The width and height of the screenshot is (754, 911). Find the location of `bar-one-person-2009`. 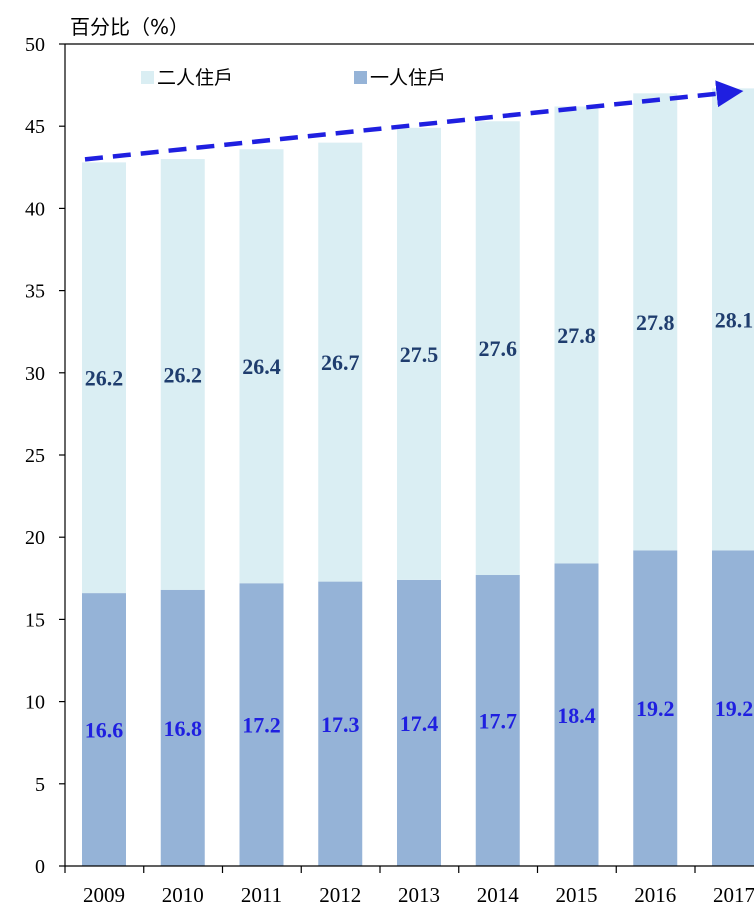

bar-one-person-2009 is located at coordinates (104, 729).